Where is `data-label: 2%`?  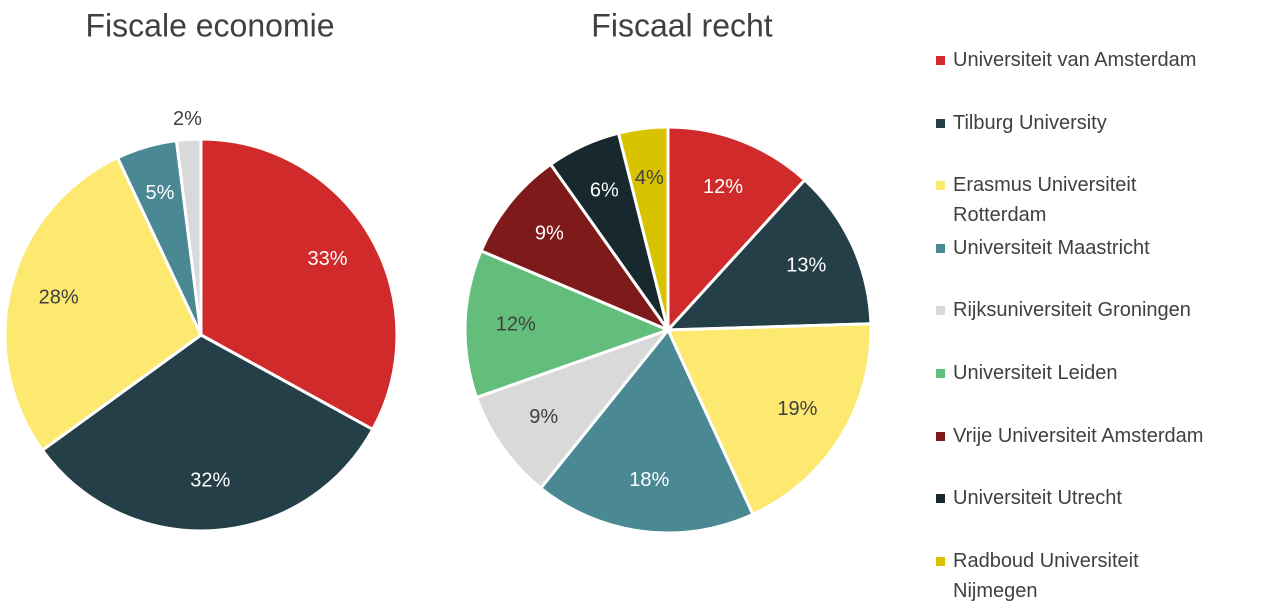
data-label: 2% is located at coordinates (187, 119).